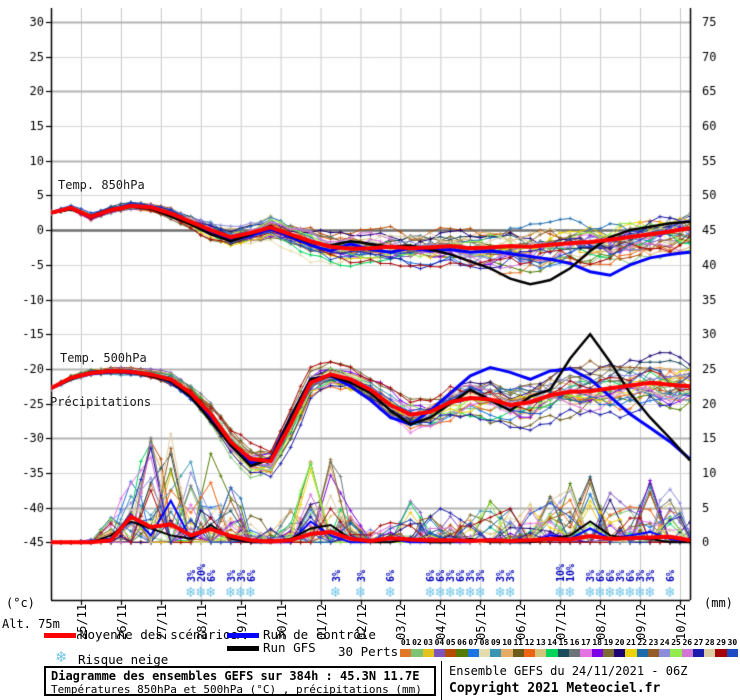  I want to click on pert-color-bar, so click(569, 653).